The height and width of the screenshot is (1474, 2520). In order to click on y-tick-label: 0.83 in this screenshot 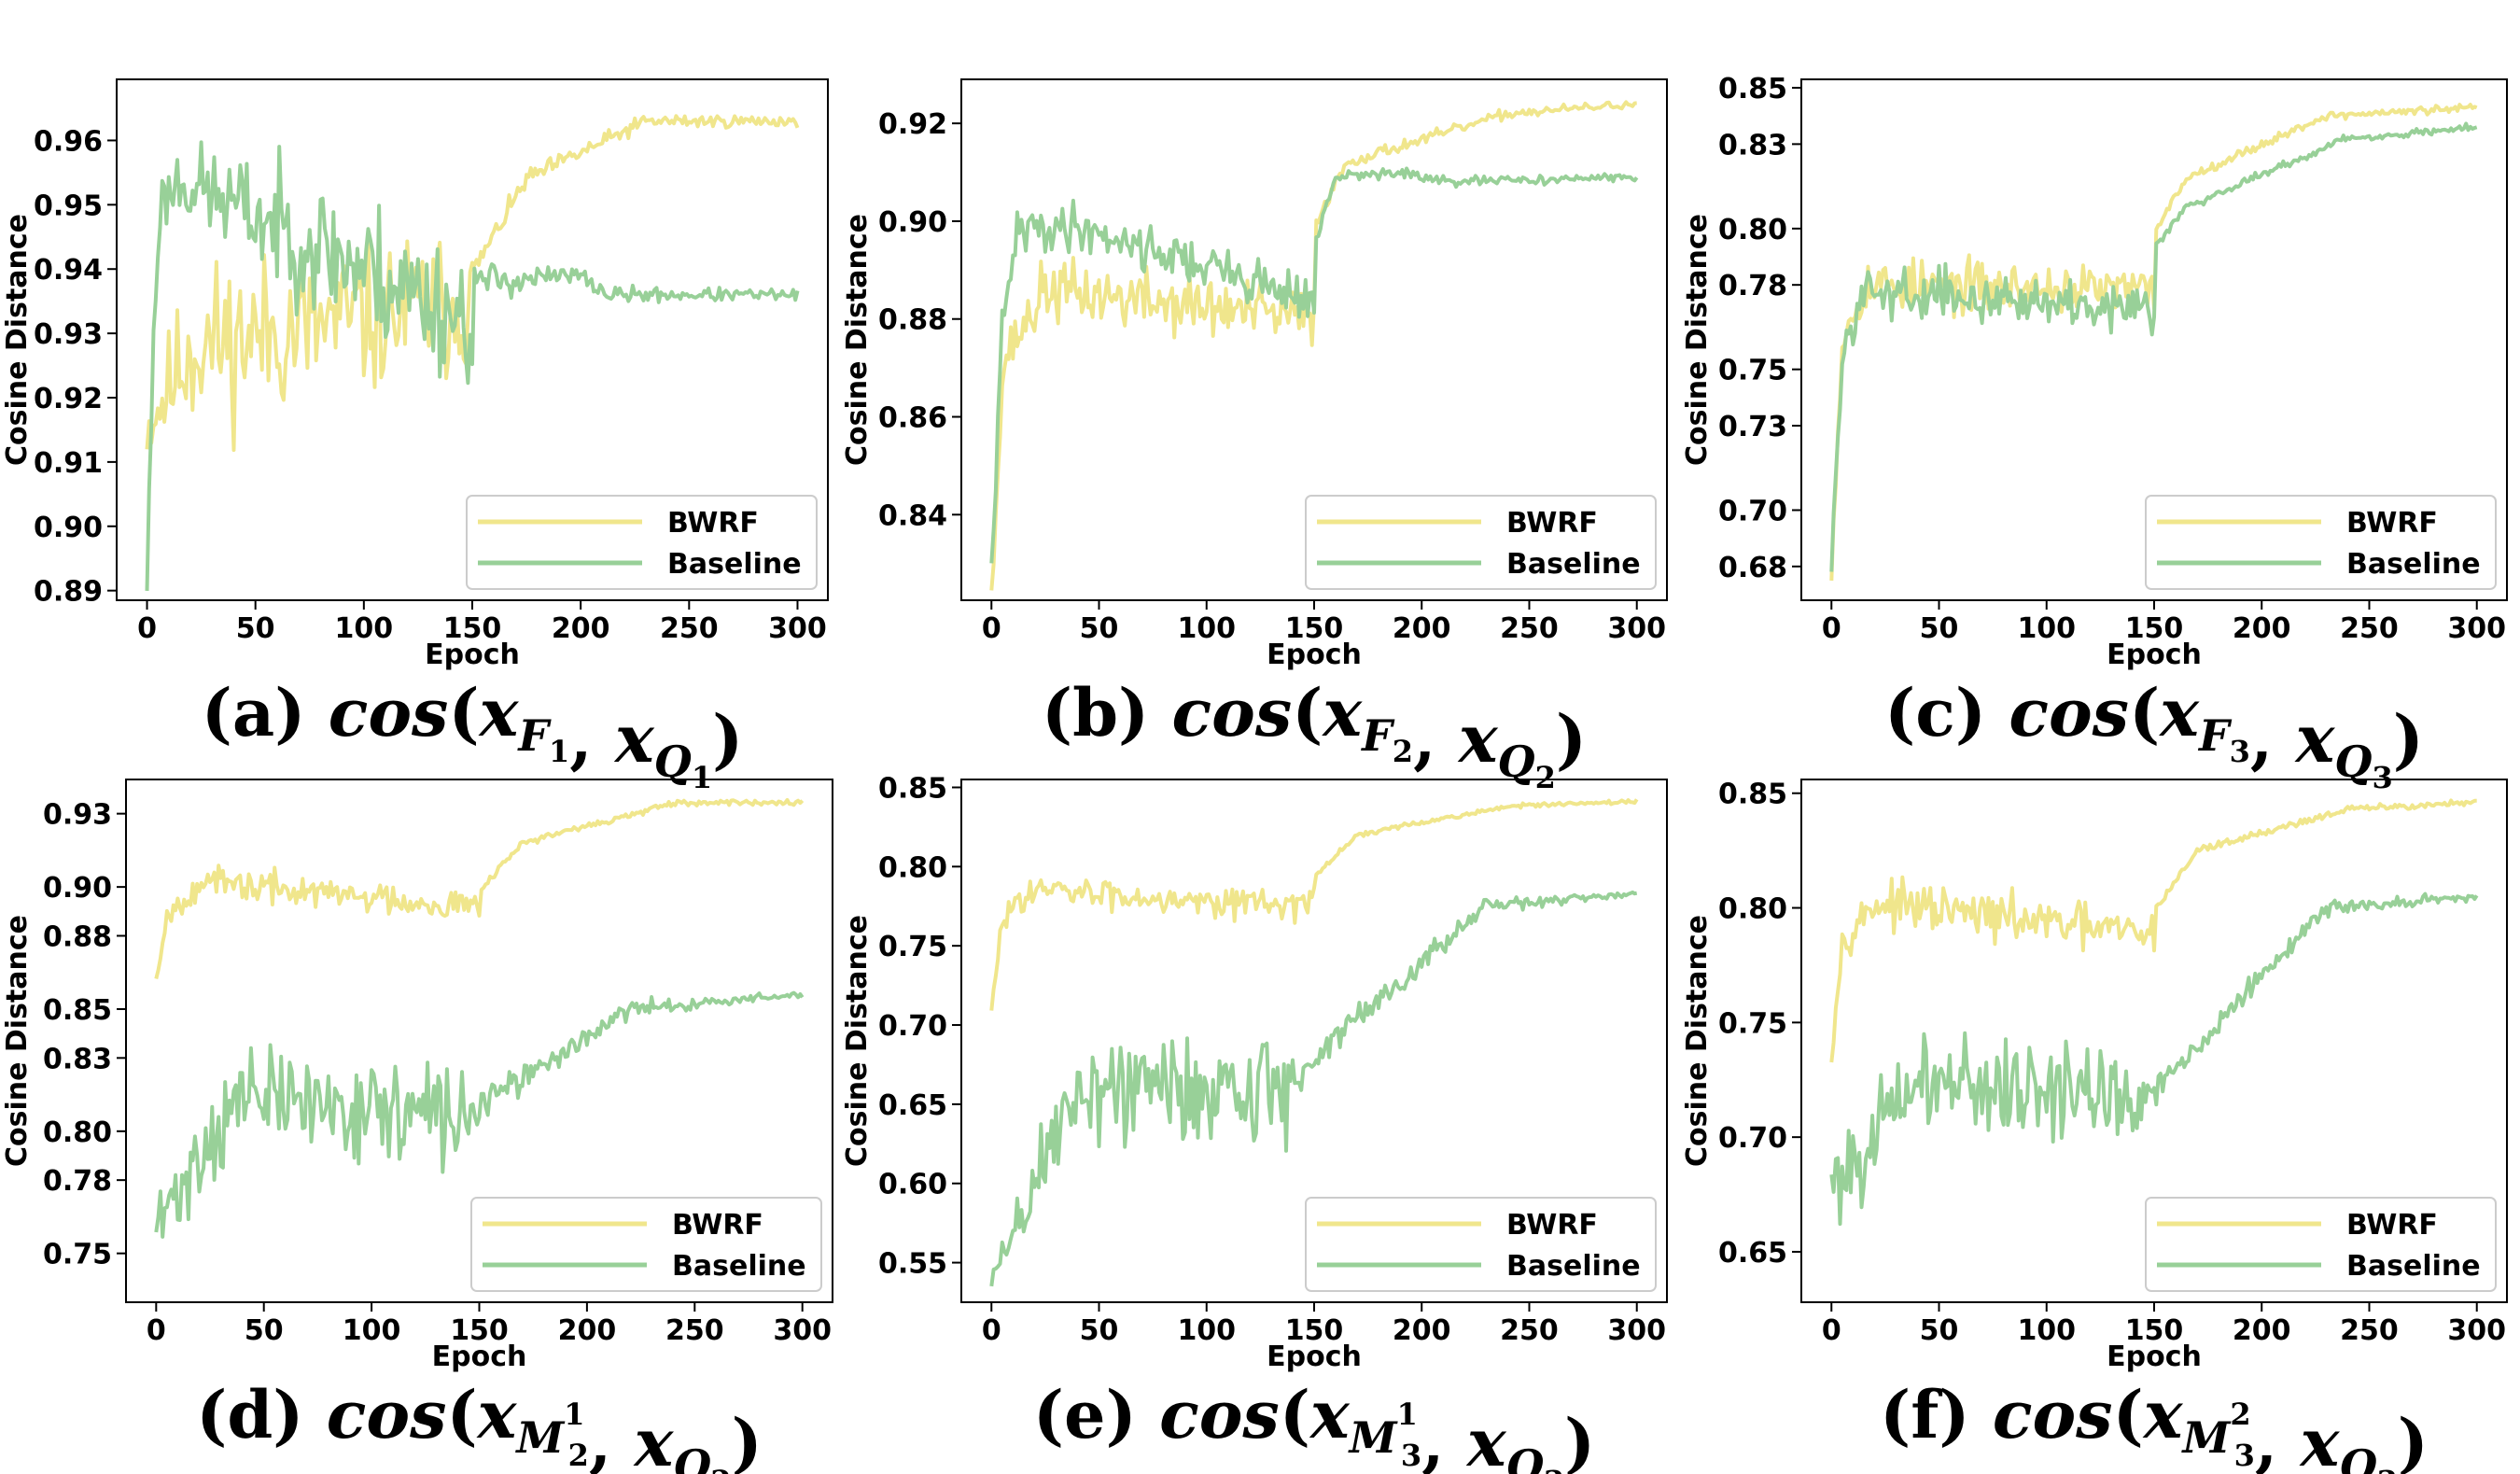, I will do `click(1752, 145)`.